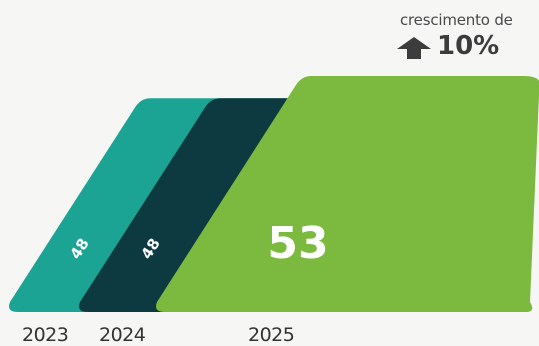 The height and width of the screenshot is (346, 539). What do you see at coordinates (468, 46) in the screenshot?
I see `growth-value: 10%` at bounding box center [468, 46].